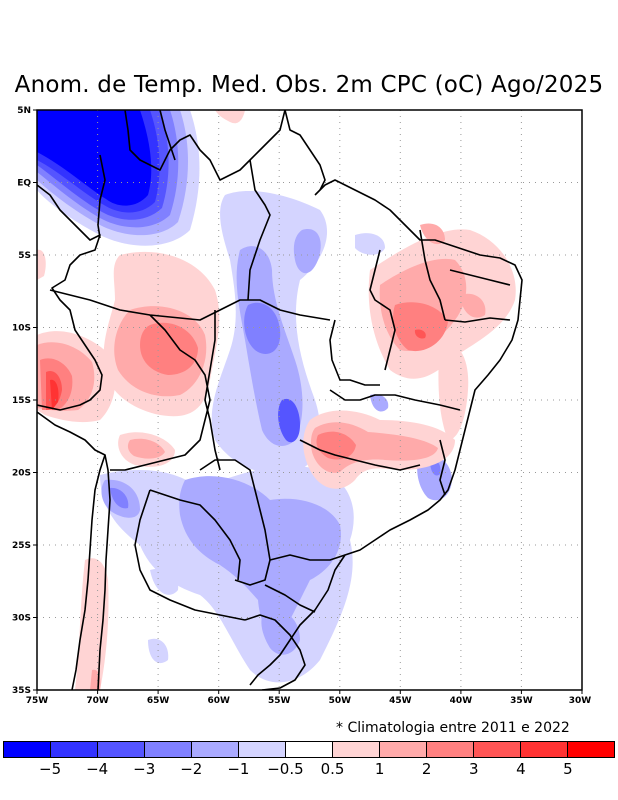 The image size is (618, 800). Describe the element at coordinates (191, 769) in the screenshot. I see `colorbar-label: −2` at that location.